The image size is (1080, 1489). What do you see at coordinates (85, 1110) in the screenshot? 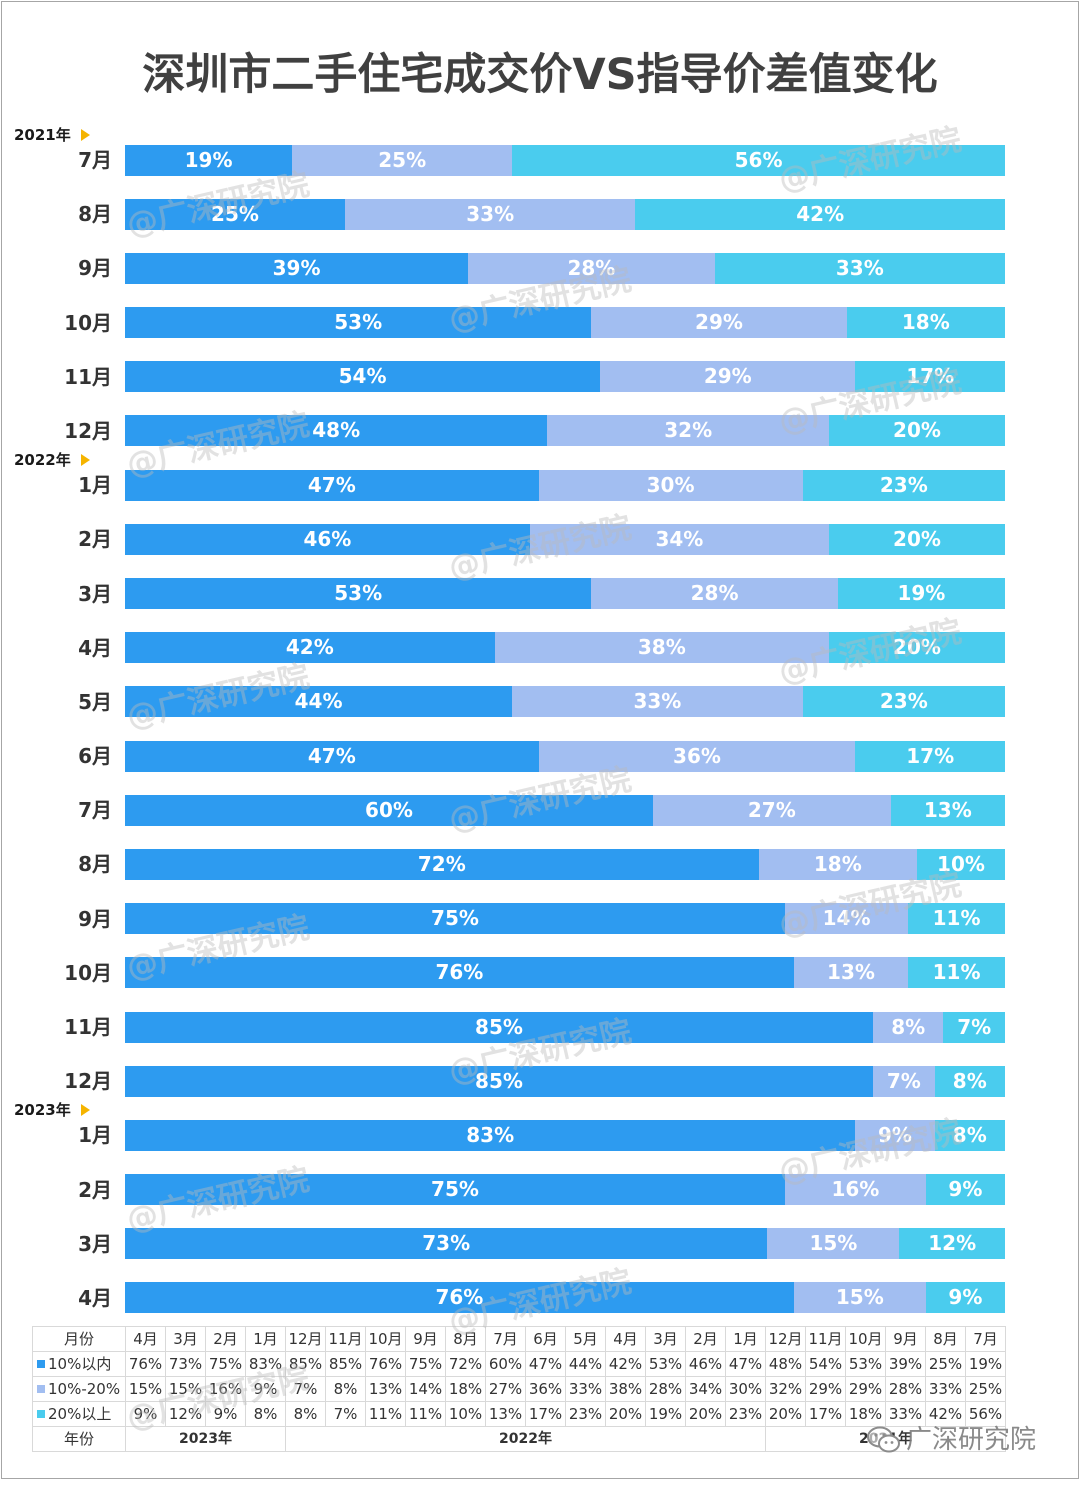
I see `triangle-marker-icon` at bounding box center [85, 1110].